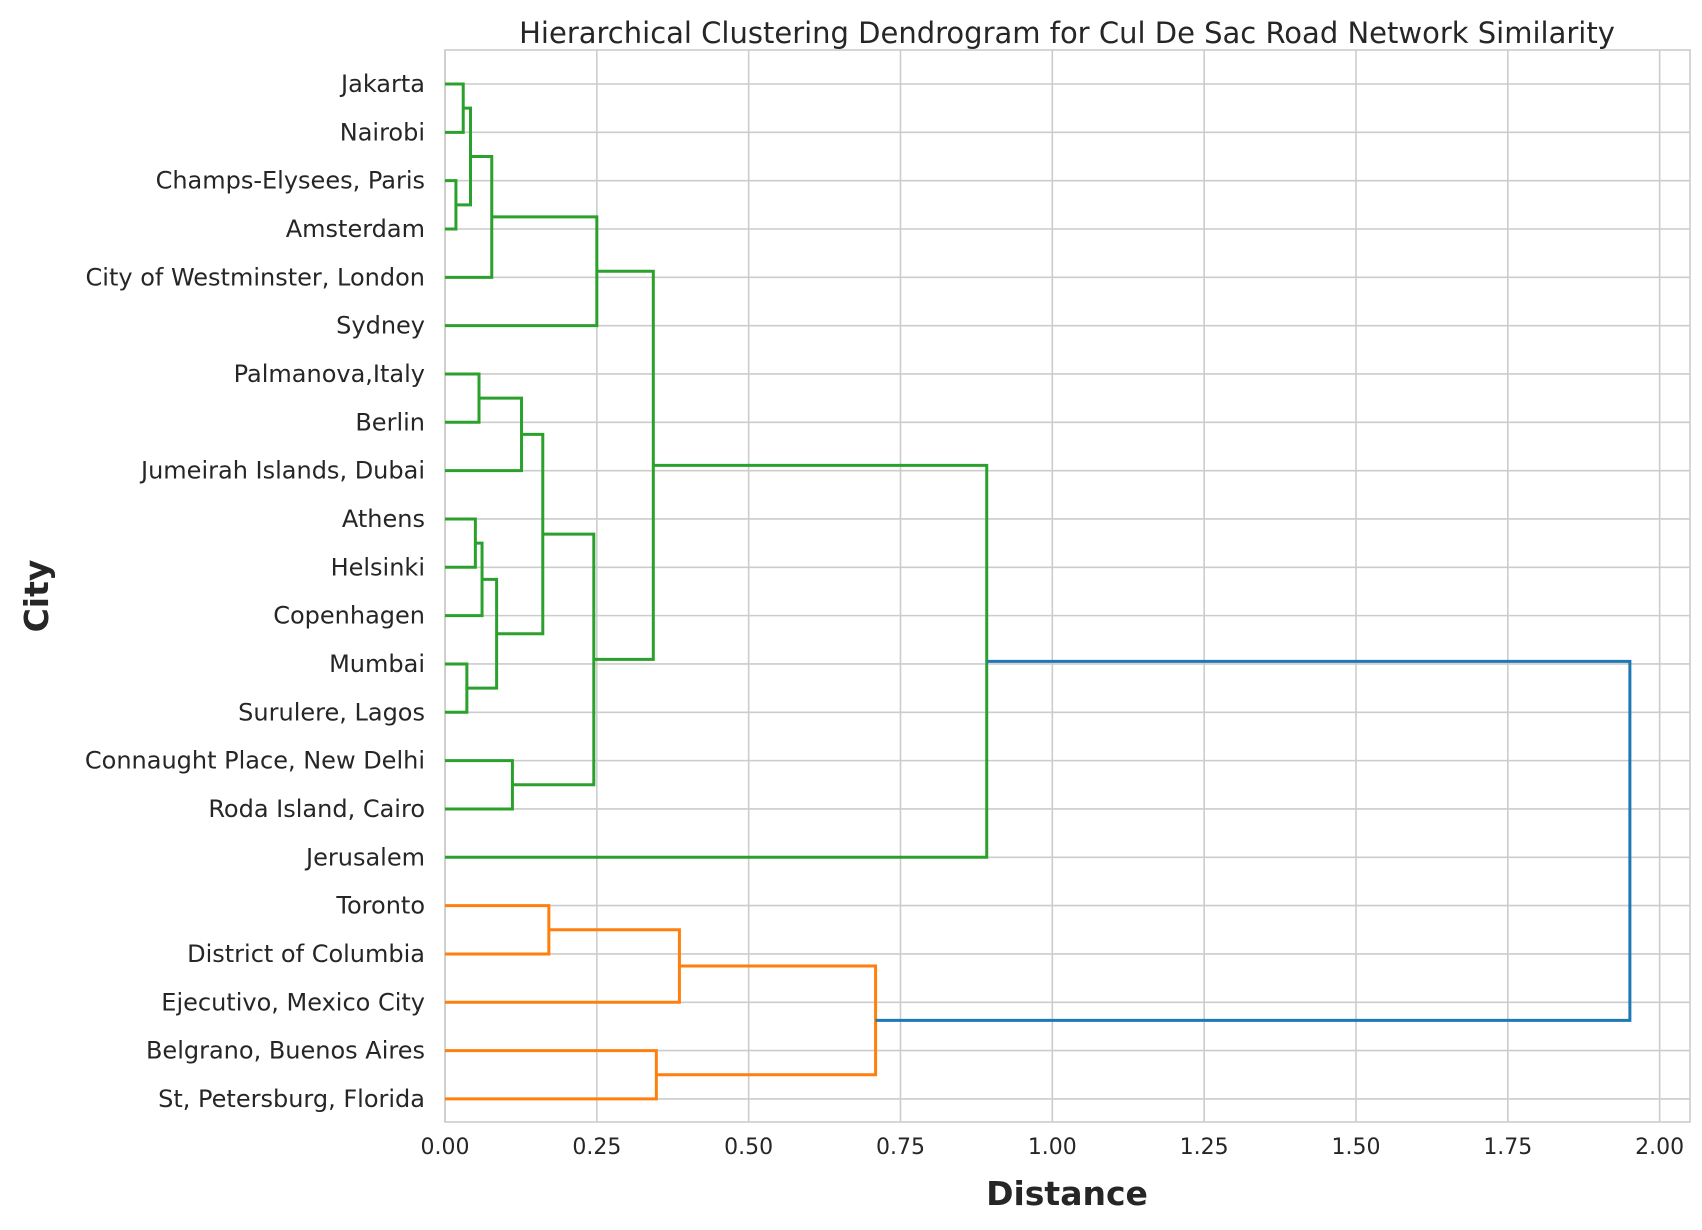 This screenshot has width=1702, height=1230. I want to click on dendrogram-link-m10, so click(457, 688).